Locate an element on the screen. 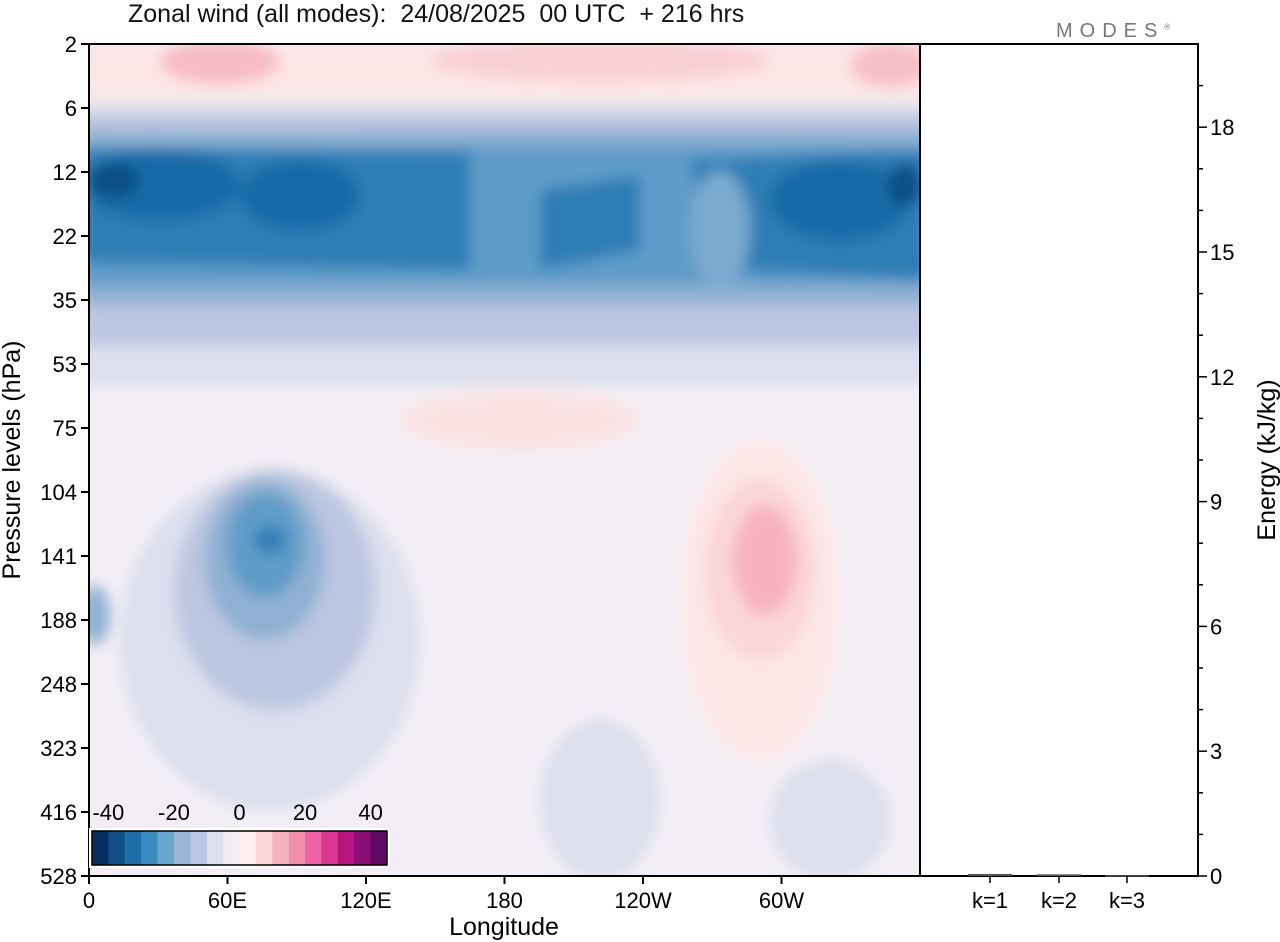 This screenshot has width=1280, height=942. longitude-axis: 0 60E 120E 180 120W 60W is located at coordinates (443, 894).